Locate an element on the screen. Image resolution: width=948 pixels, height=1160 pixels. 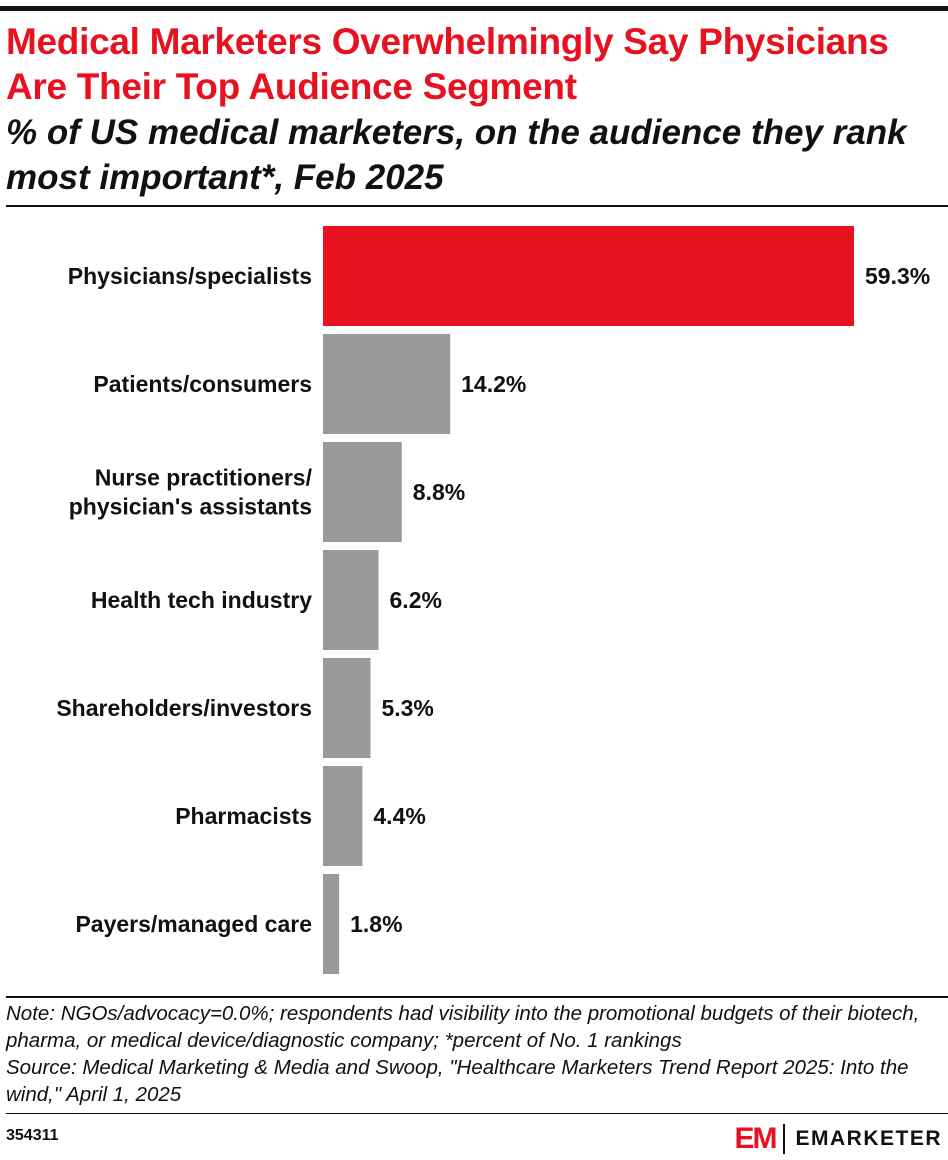
value-label-7: 1.8% is located at coordinates (376, 924).